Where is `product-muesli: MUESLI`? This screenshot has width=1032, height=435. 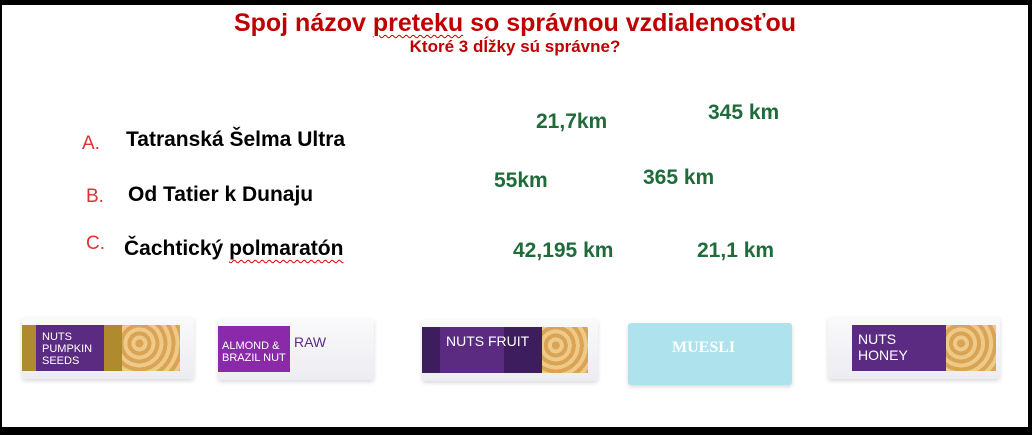
product-muesli: MUESLI is located at coordinates (710, 354).